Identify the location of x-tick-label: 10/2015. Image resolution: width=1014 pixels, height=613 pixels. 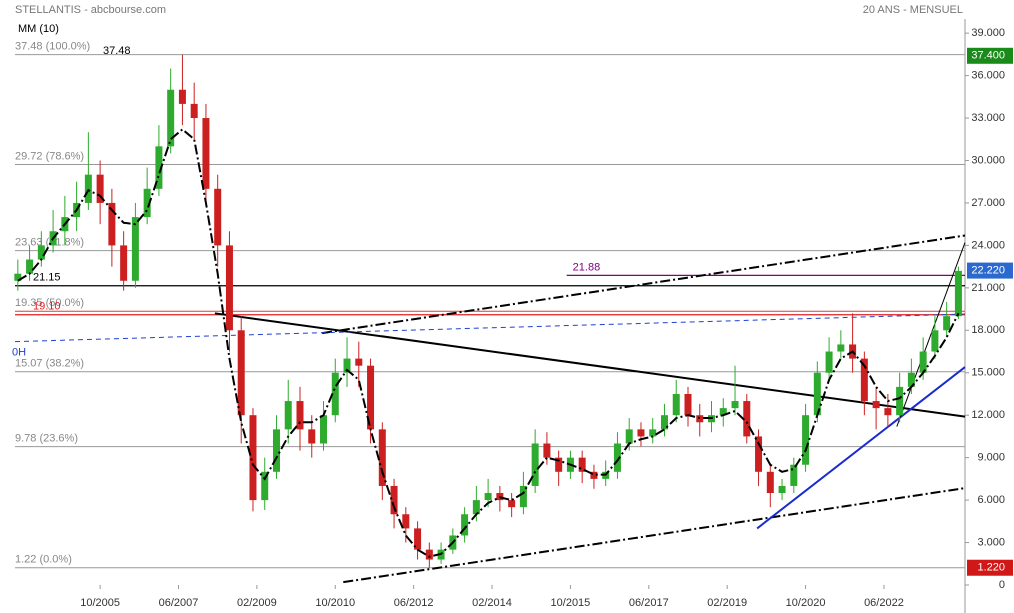
(571, 603).